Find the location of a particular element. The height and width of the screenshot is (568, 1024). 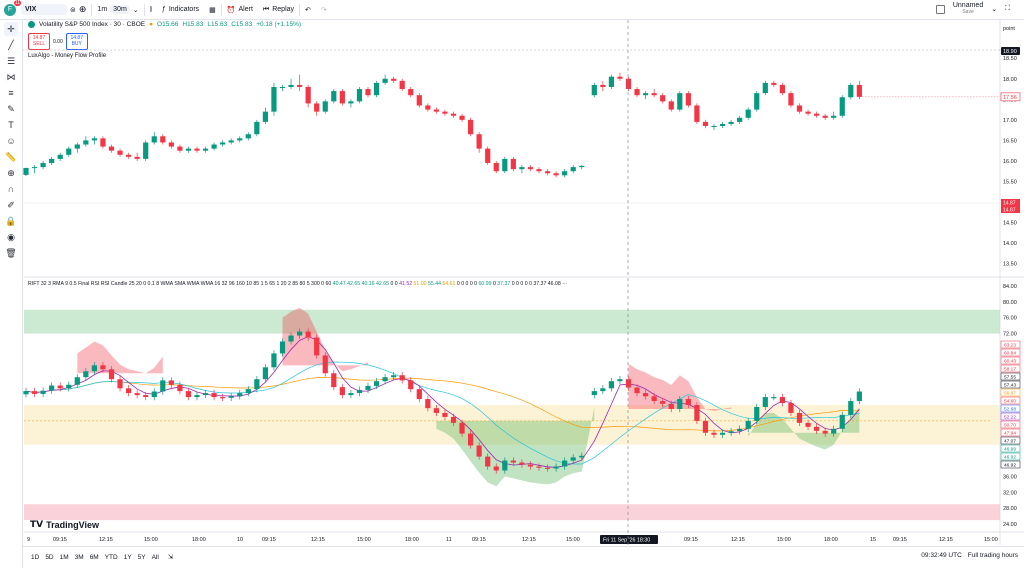

price-tick-label: 18.50 is located at coordinates (1010, 59).